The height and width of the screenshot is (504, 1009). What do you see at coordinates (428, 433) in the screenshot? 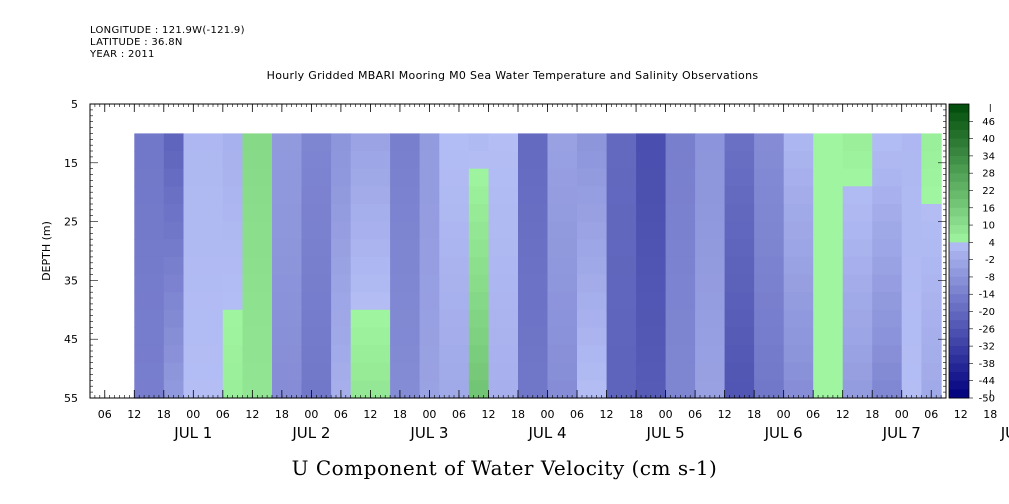
I see `x-day-label: JUL 3` at bounding box center [428, 433].